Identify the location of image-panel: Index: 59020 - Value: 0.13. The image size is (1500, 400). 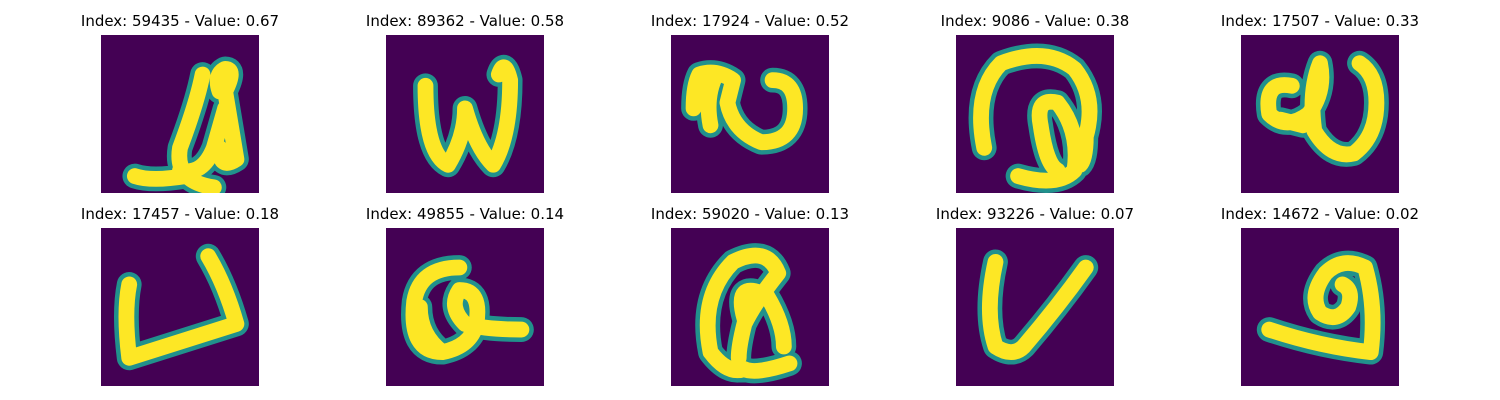
(750, 289).